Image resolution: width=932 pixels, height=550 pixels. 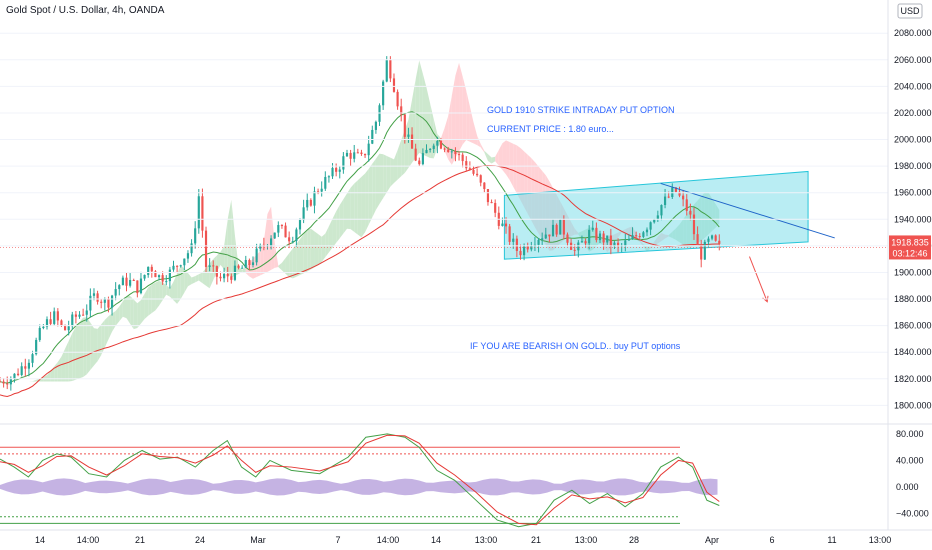 I want to click on bearish-arrow, so click(x=758, y=279).